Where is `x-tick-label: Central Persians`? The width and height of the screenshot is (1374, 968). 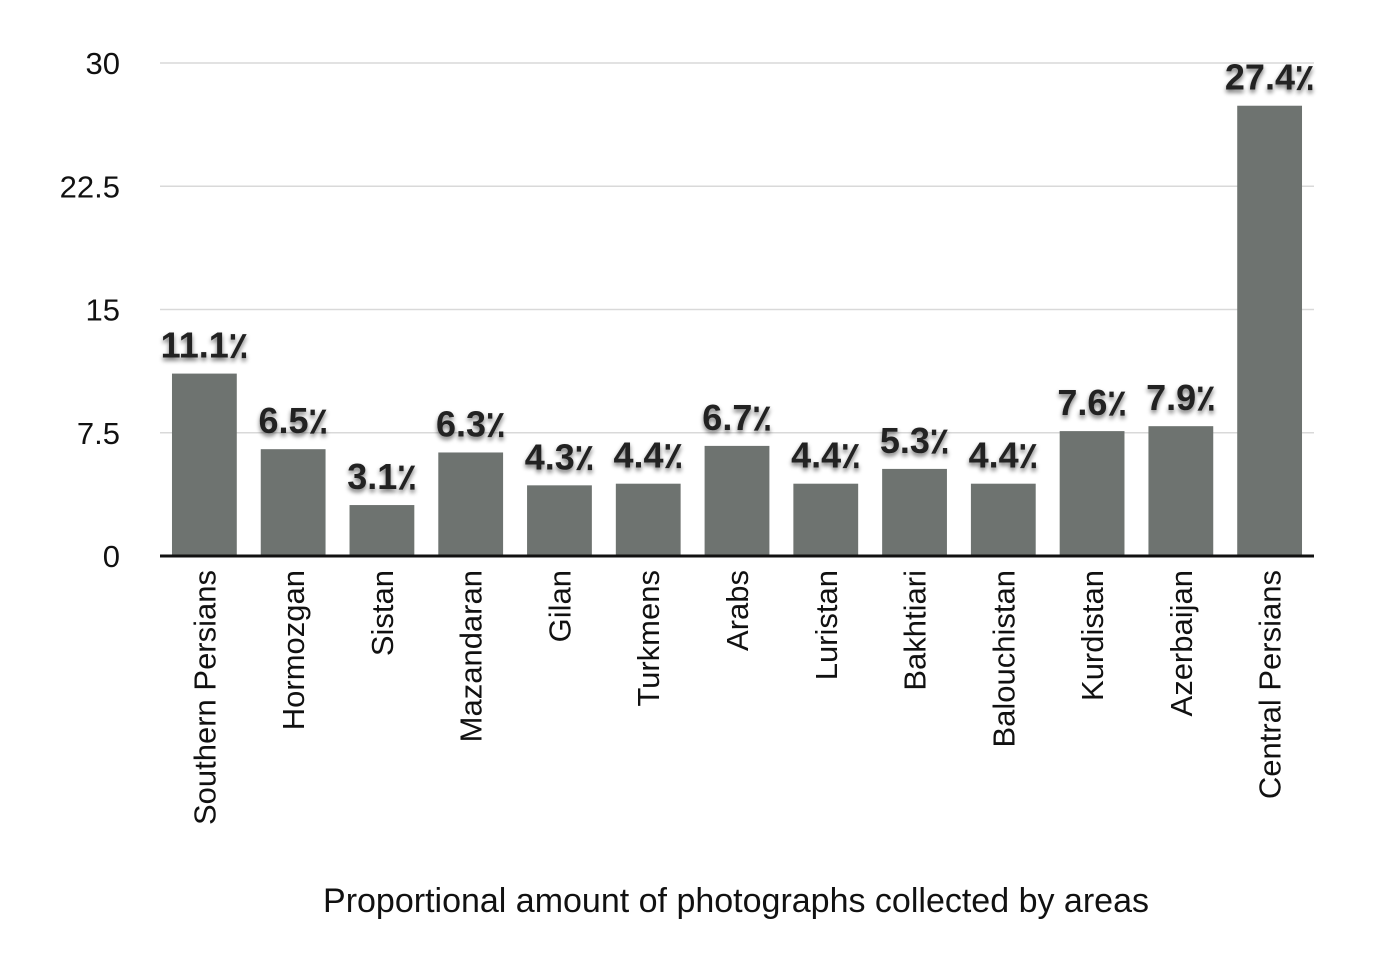 x-tick-label: Central Persians is located at coordinates (1270, 684).